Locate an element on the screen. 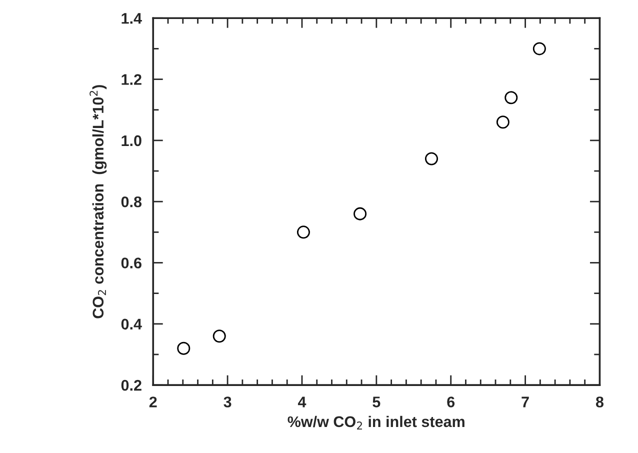 The height and width of the screenshot is (453, 638). y-axis-title: CO$_{2}$ concentration (gmol/L*10$^{2}$) is located at coordinates (98, 201).